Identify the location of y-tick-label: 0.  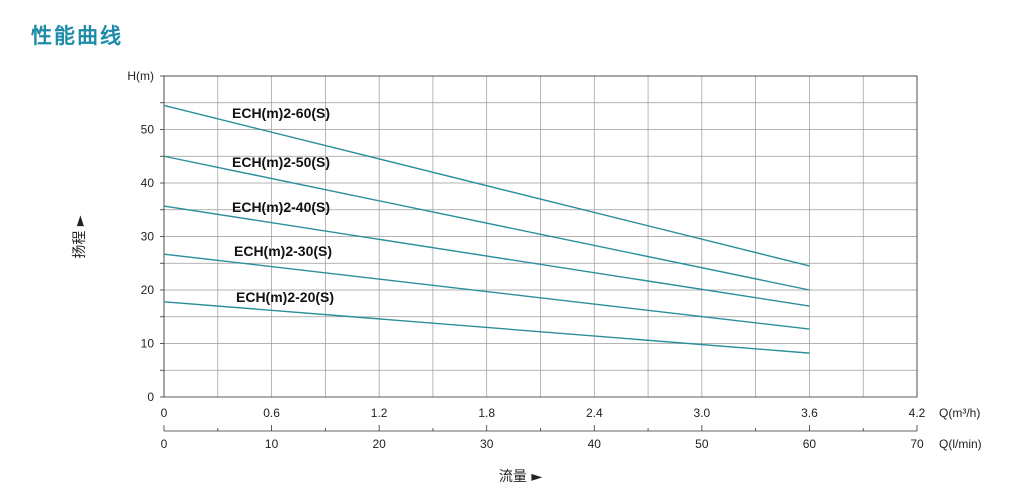
(150, 397).